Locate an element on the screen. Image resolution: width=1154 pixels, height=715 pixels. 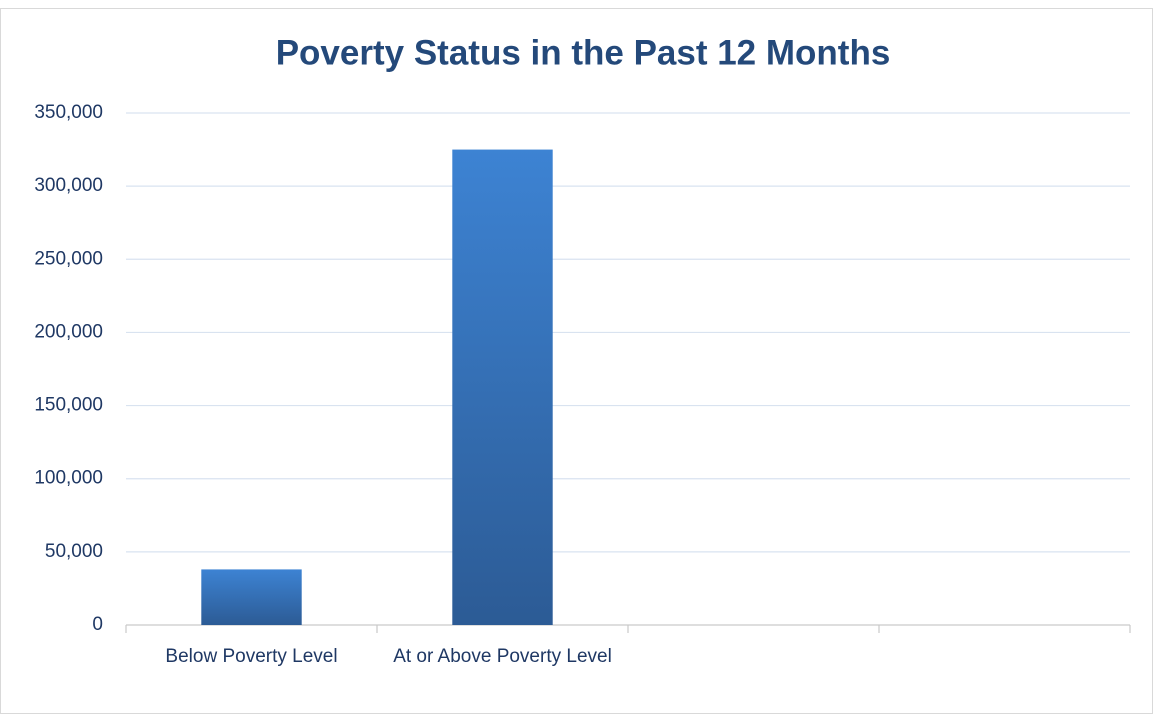
y-tick-label: 300,000 is located at coordinates (68, 185).